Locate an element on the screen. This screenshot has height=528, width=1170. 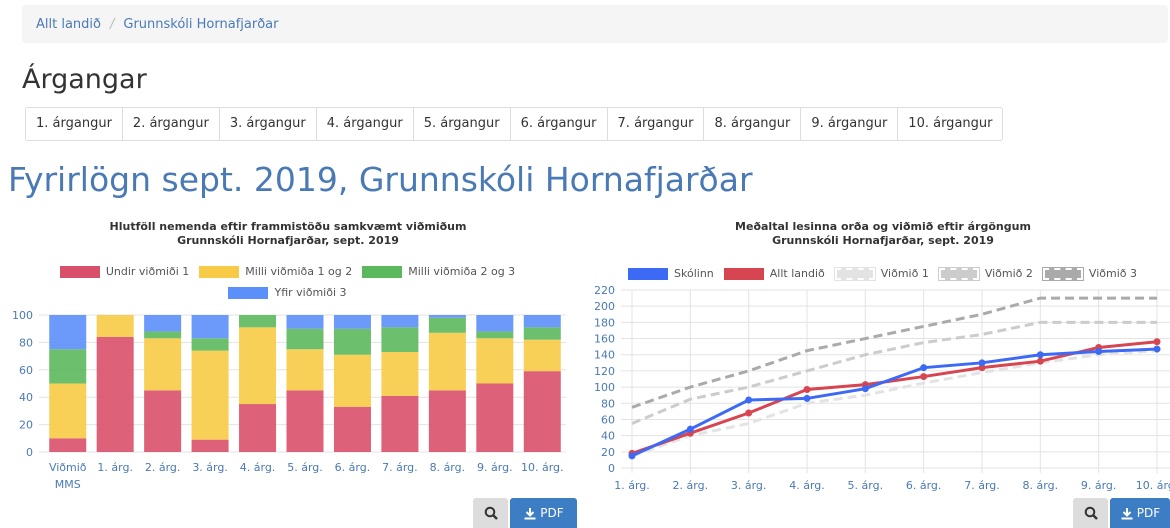
legend-label: Skólinn is located at coordinates (694, 273).